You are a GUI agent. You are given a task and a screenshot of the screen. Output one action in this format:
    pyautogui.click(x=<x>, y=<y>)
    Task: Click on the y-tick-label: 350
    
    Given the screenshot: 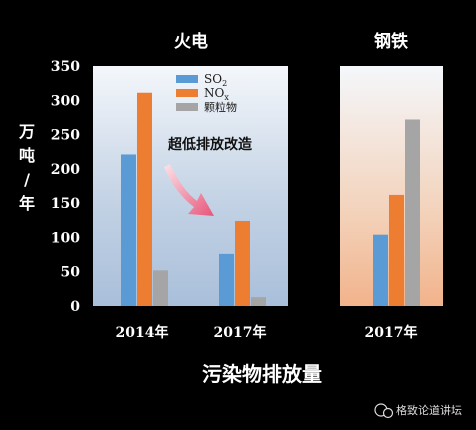 What is the action you would take?
    pyautogui.click(x=65, y=67)
    